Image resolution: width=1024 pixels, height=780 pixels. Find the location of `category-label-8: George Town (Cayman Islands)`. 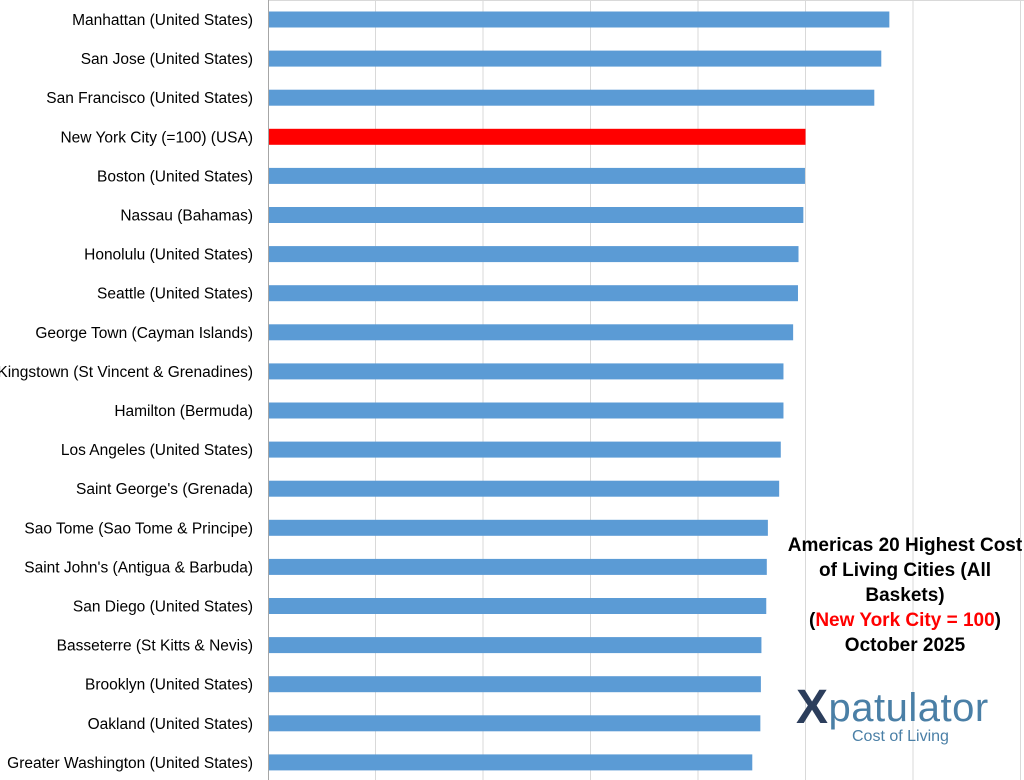

category-label-8: George Town (Cayman Islands) is located at coordinates (144, 333).